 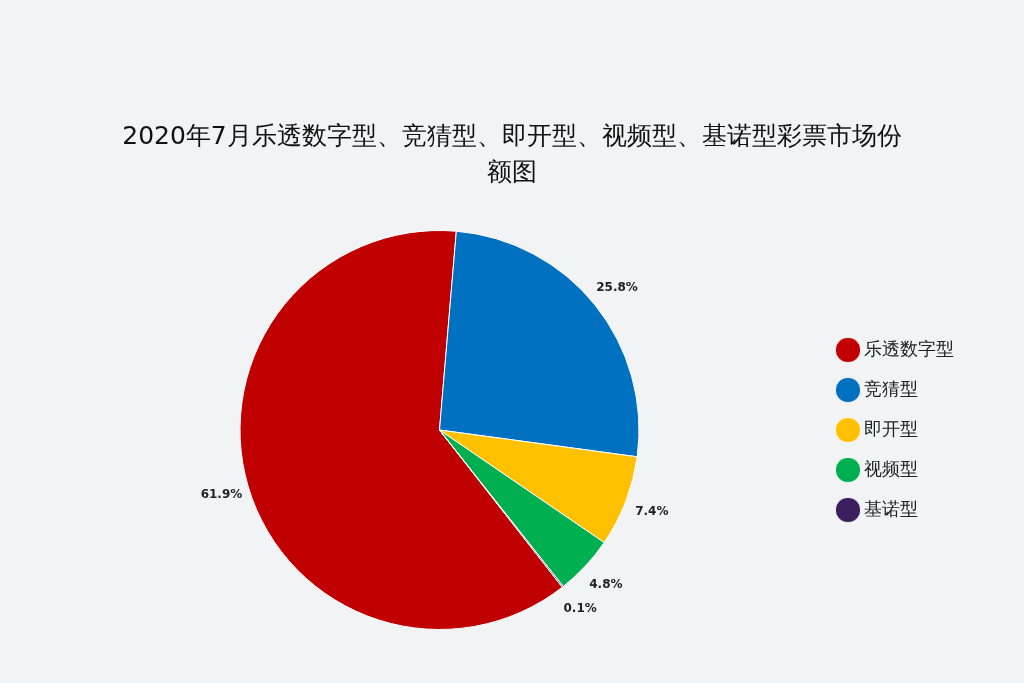 What do you see at coordinates (891, 508) in the screenshot?
I see `legend-label: 基诺型` at bounding box center [891, 508].